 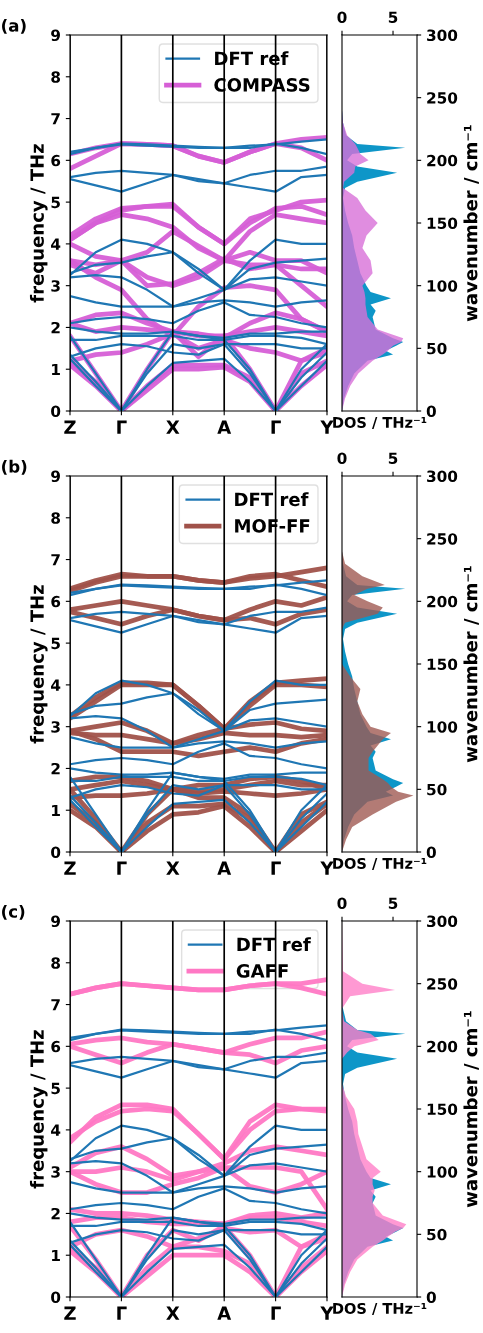 What do you see at coordinates (14, 26) in the screenshot?
I see `chart-title: (a)` at bounding box center [14, 26].